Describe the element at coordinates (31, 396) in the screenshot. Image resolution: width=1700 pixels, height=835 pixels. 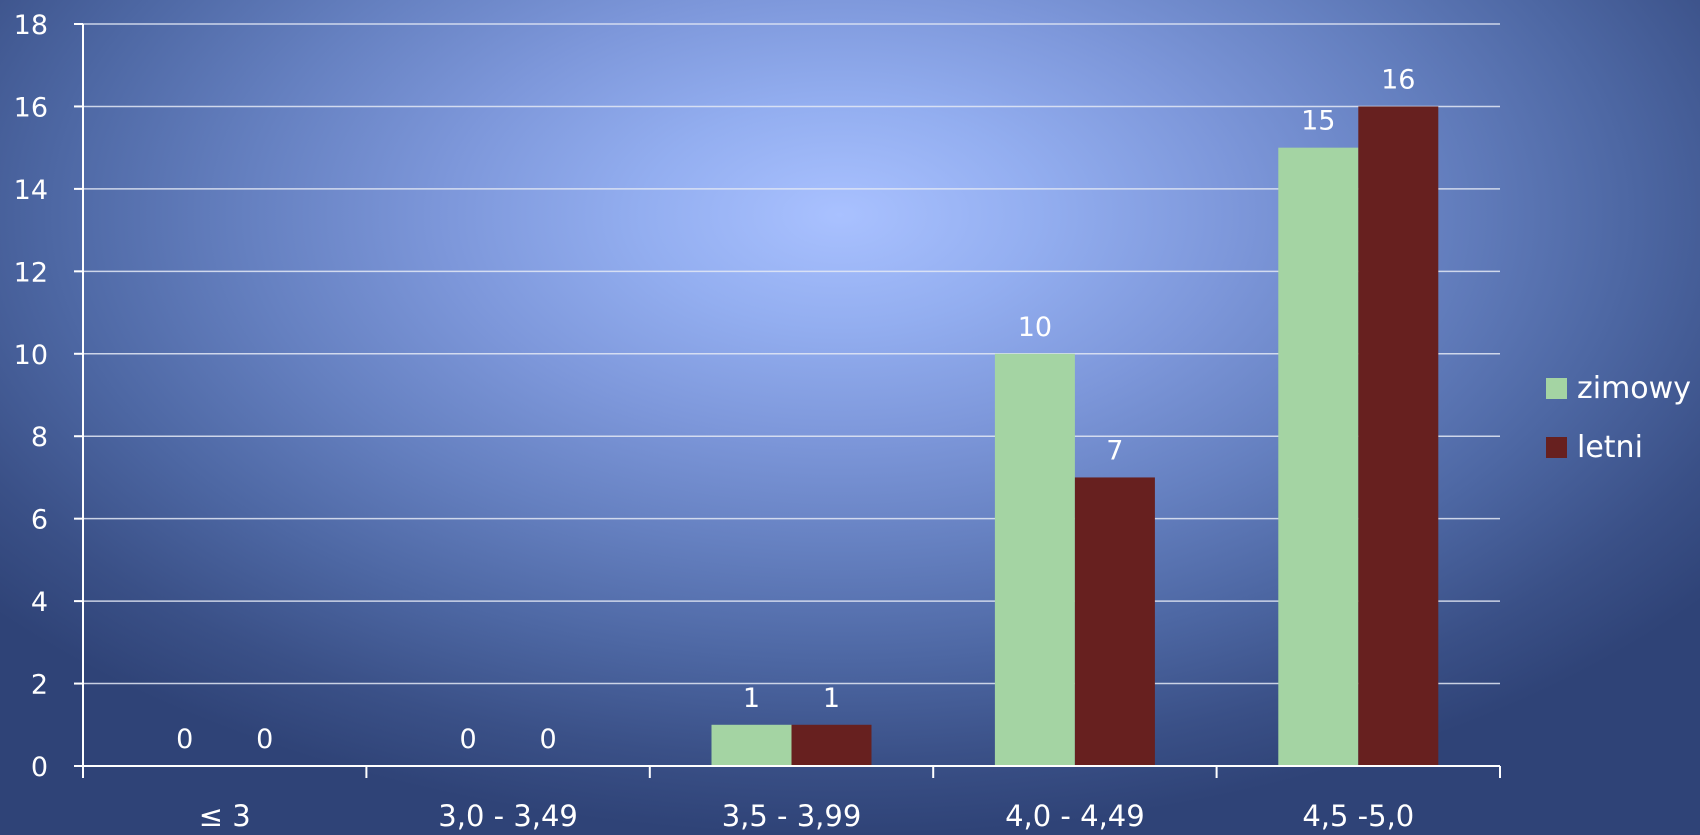
I see `y-axis-tick-labels: 0 2 4 6 8 10 12 14 16 18` at that location.